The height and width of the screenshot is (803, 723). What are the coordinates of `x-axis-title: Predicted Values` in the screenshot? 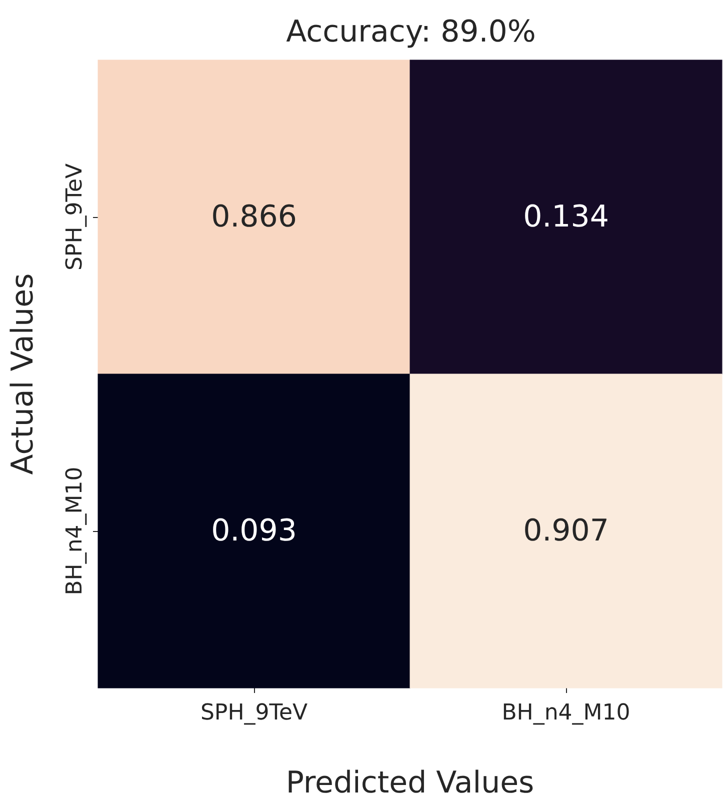 It's located at (410, 783).